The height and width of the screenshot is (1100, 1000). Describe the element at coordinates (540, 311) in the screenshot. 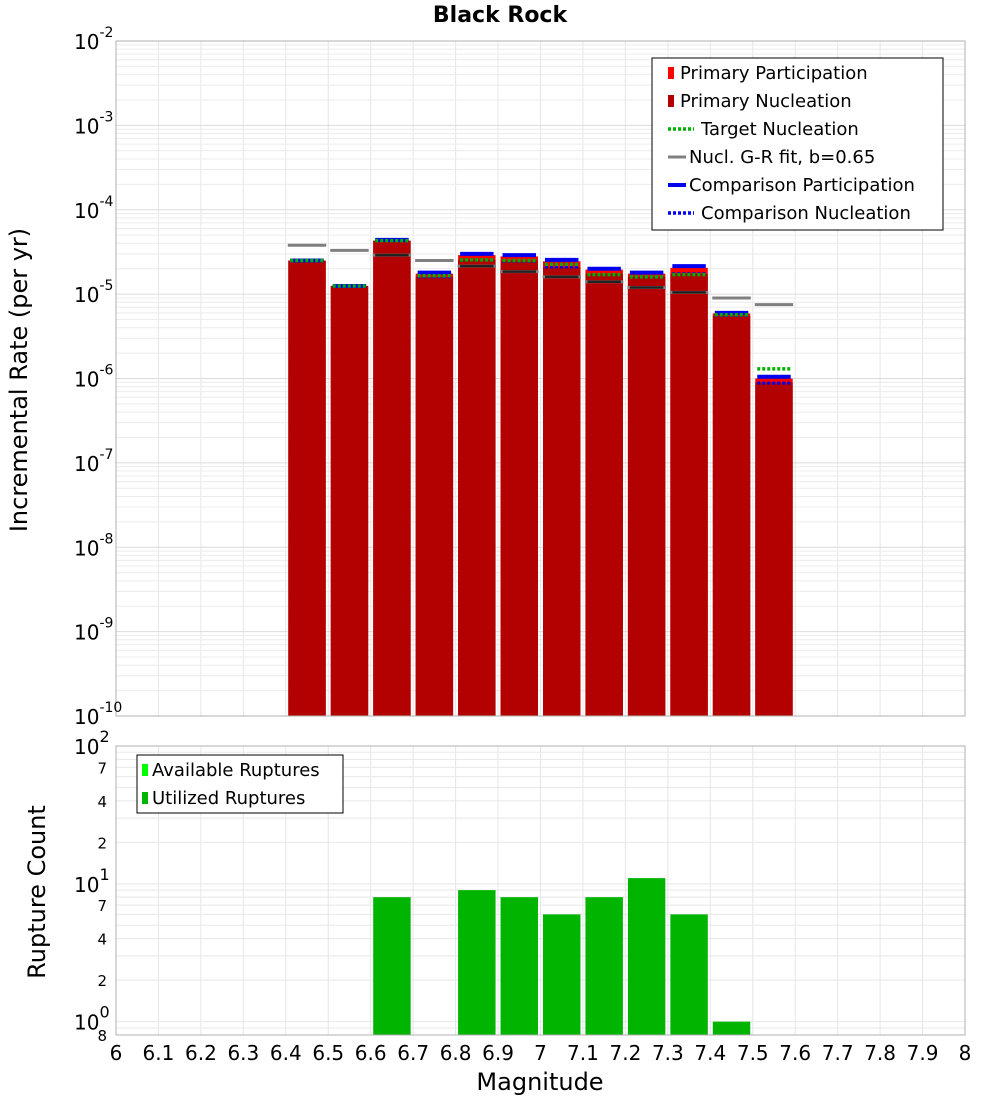

I see `rate-markers` at that location.